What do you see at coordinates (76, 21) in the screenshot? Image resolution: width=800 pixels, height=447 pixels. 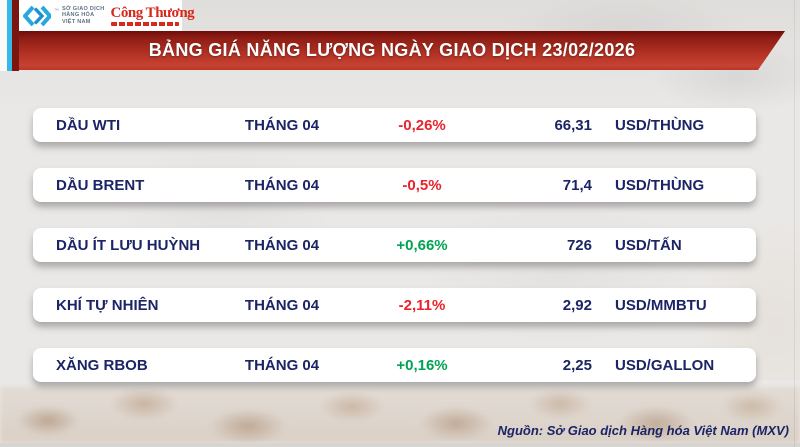 I see `mxv-logo-text-line3: VIỆT NAM` at bounding box center [76, 21].